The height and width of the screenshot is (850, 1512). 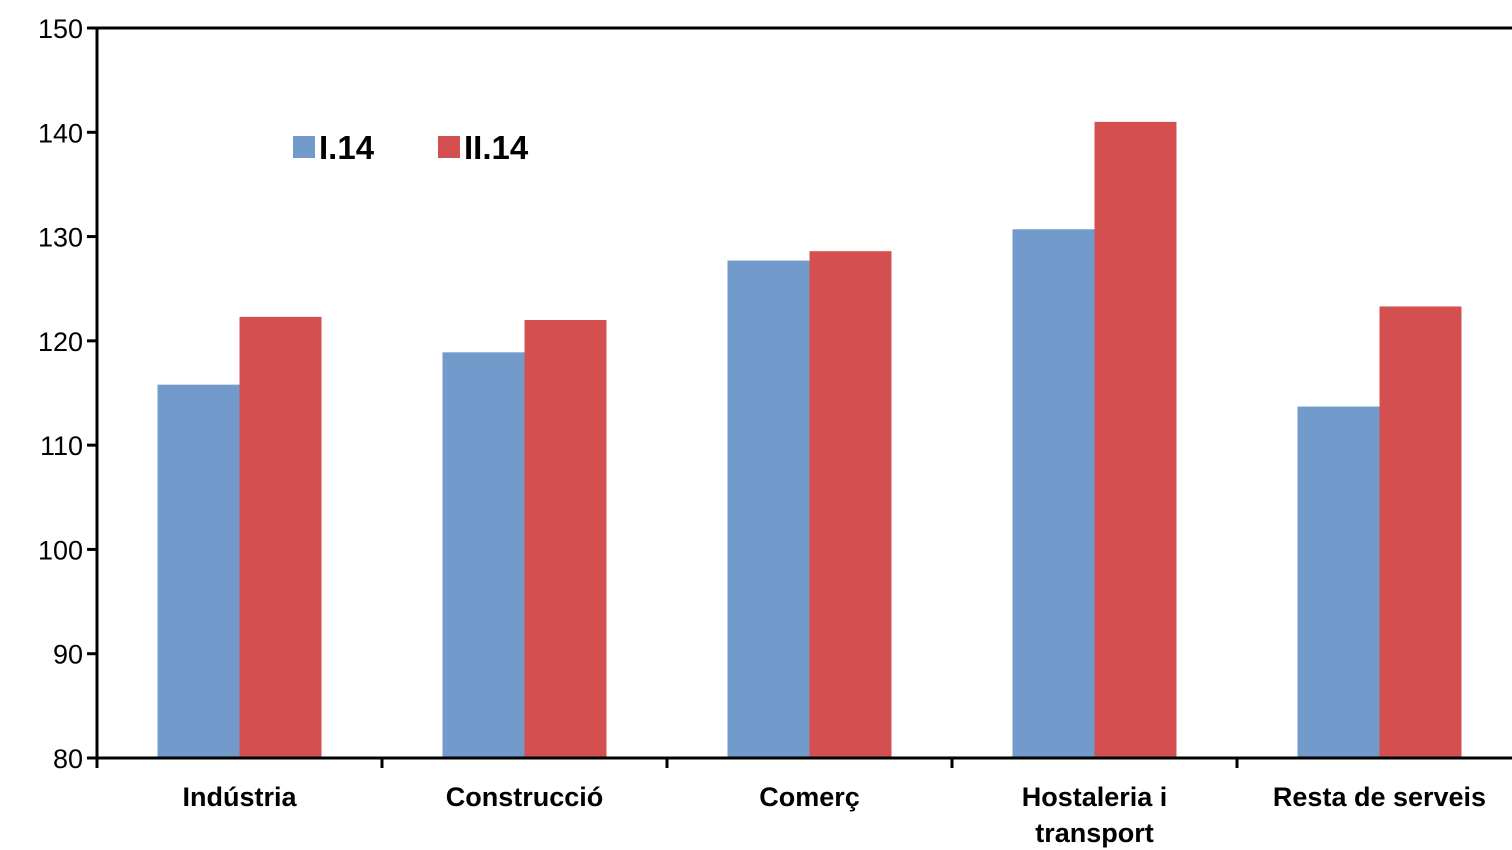 I want to click on y-tick-label-110: 110, so click(x=61, y=446).